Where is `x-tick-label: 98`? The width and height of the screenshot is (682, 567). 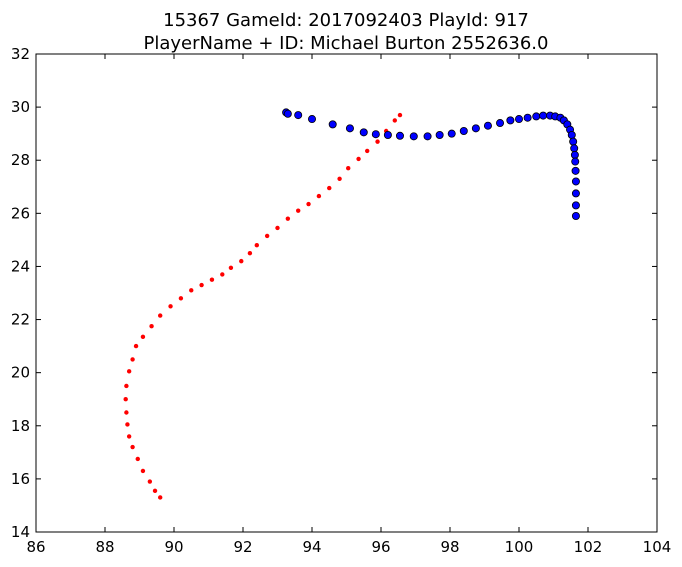 x-tick-label: 98 is located at coordinates (449, 547).